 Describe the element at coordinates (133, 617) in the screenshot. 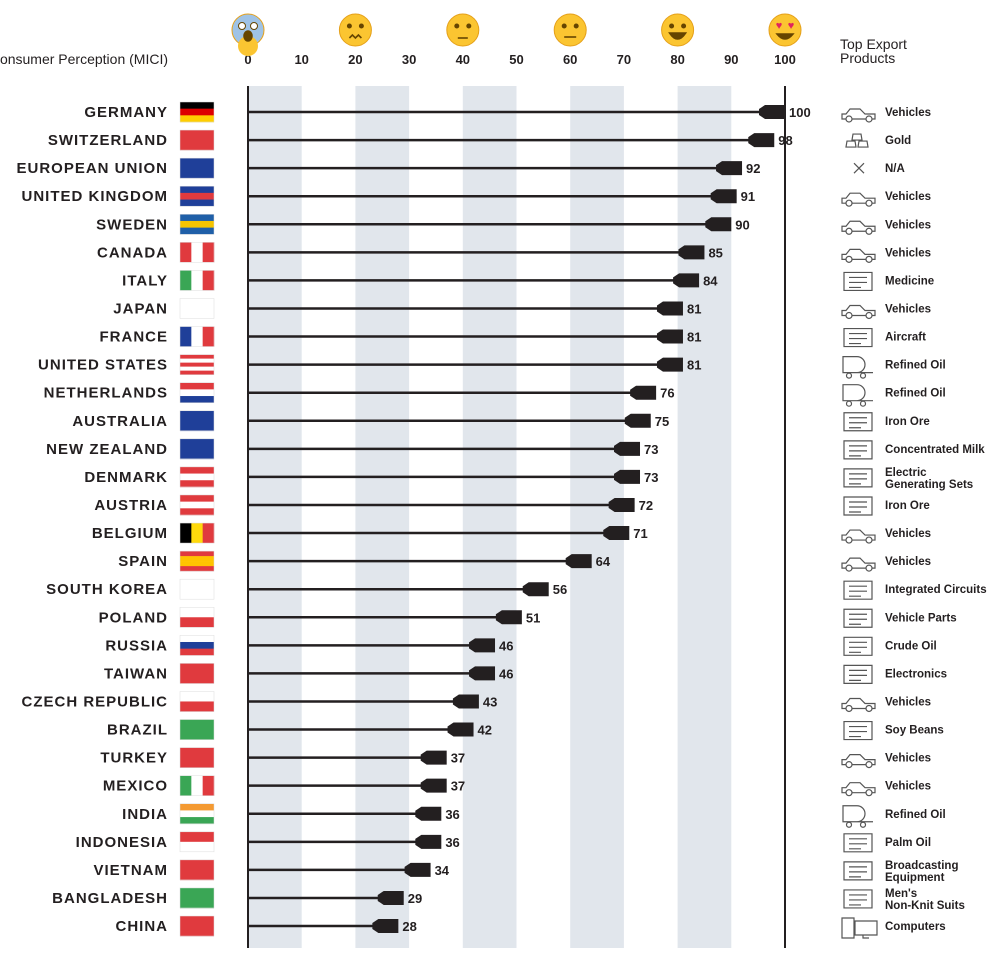

I see `country-label: POLAND` at that location.